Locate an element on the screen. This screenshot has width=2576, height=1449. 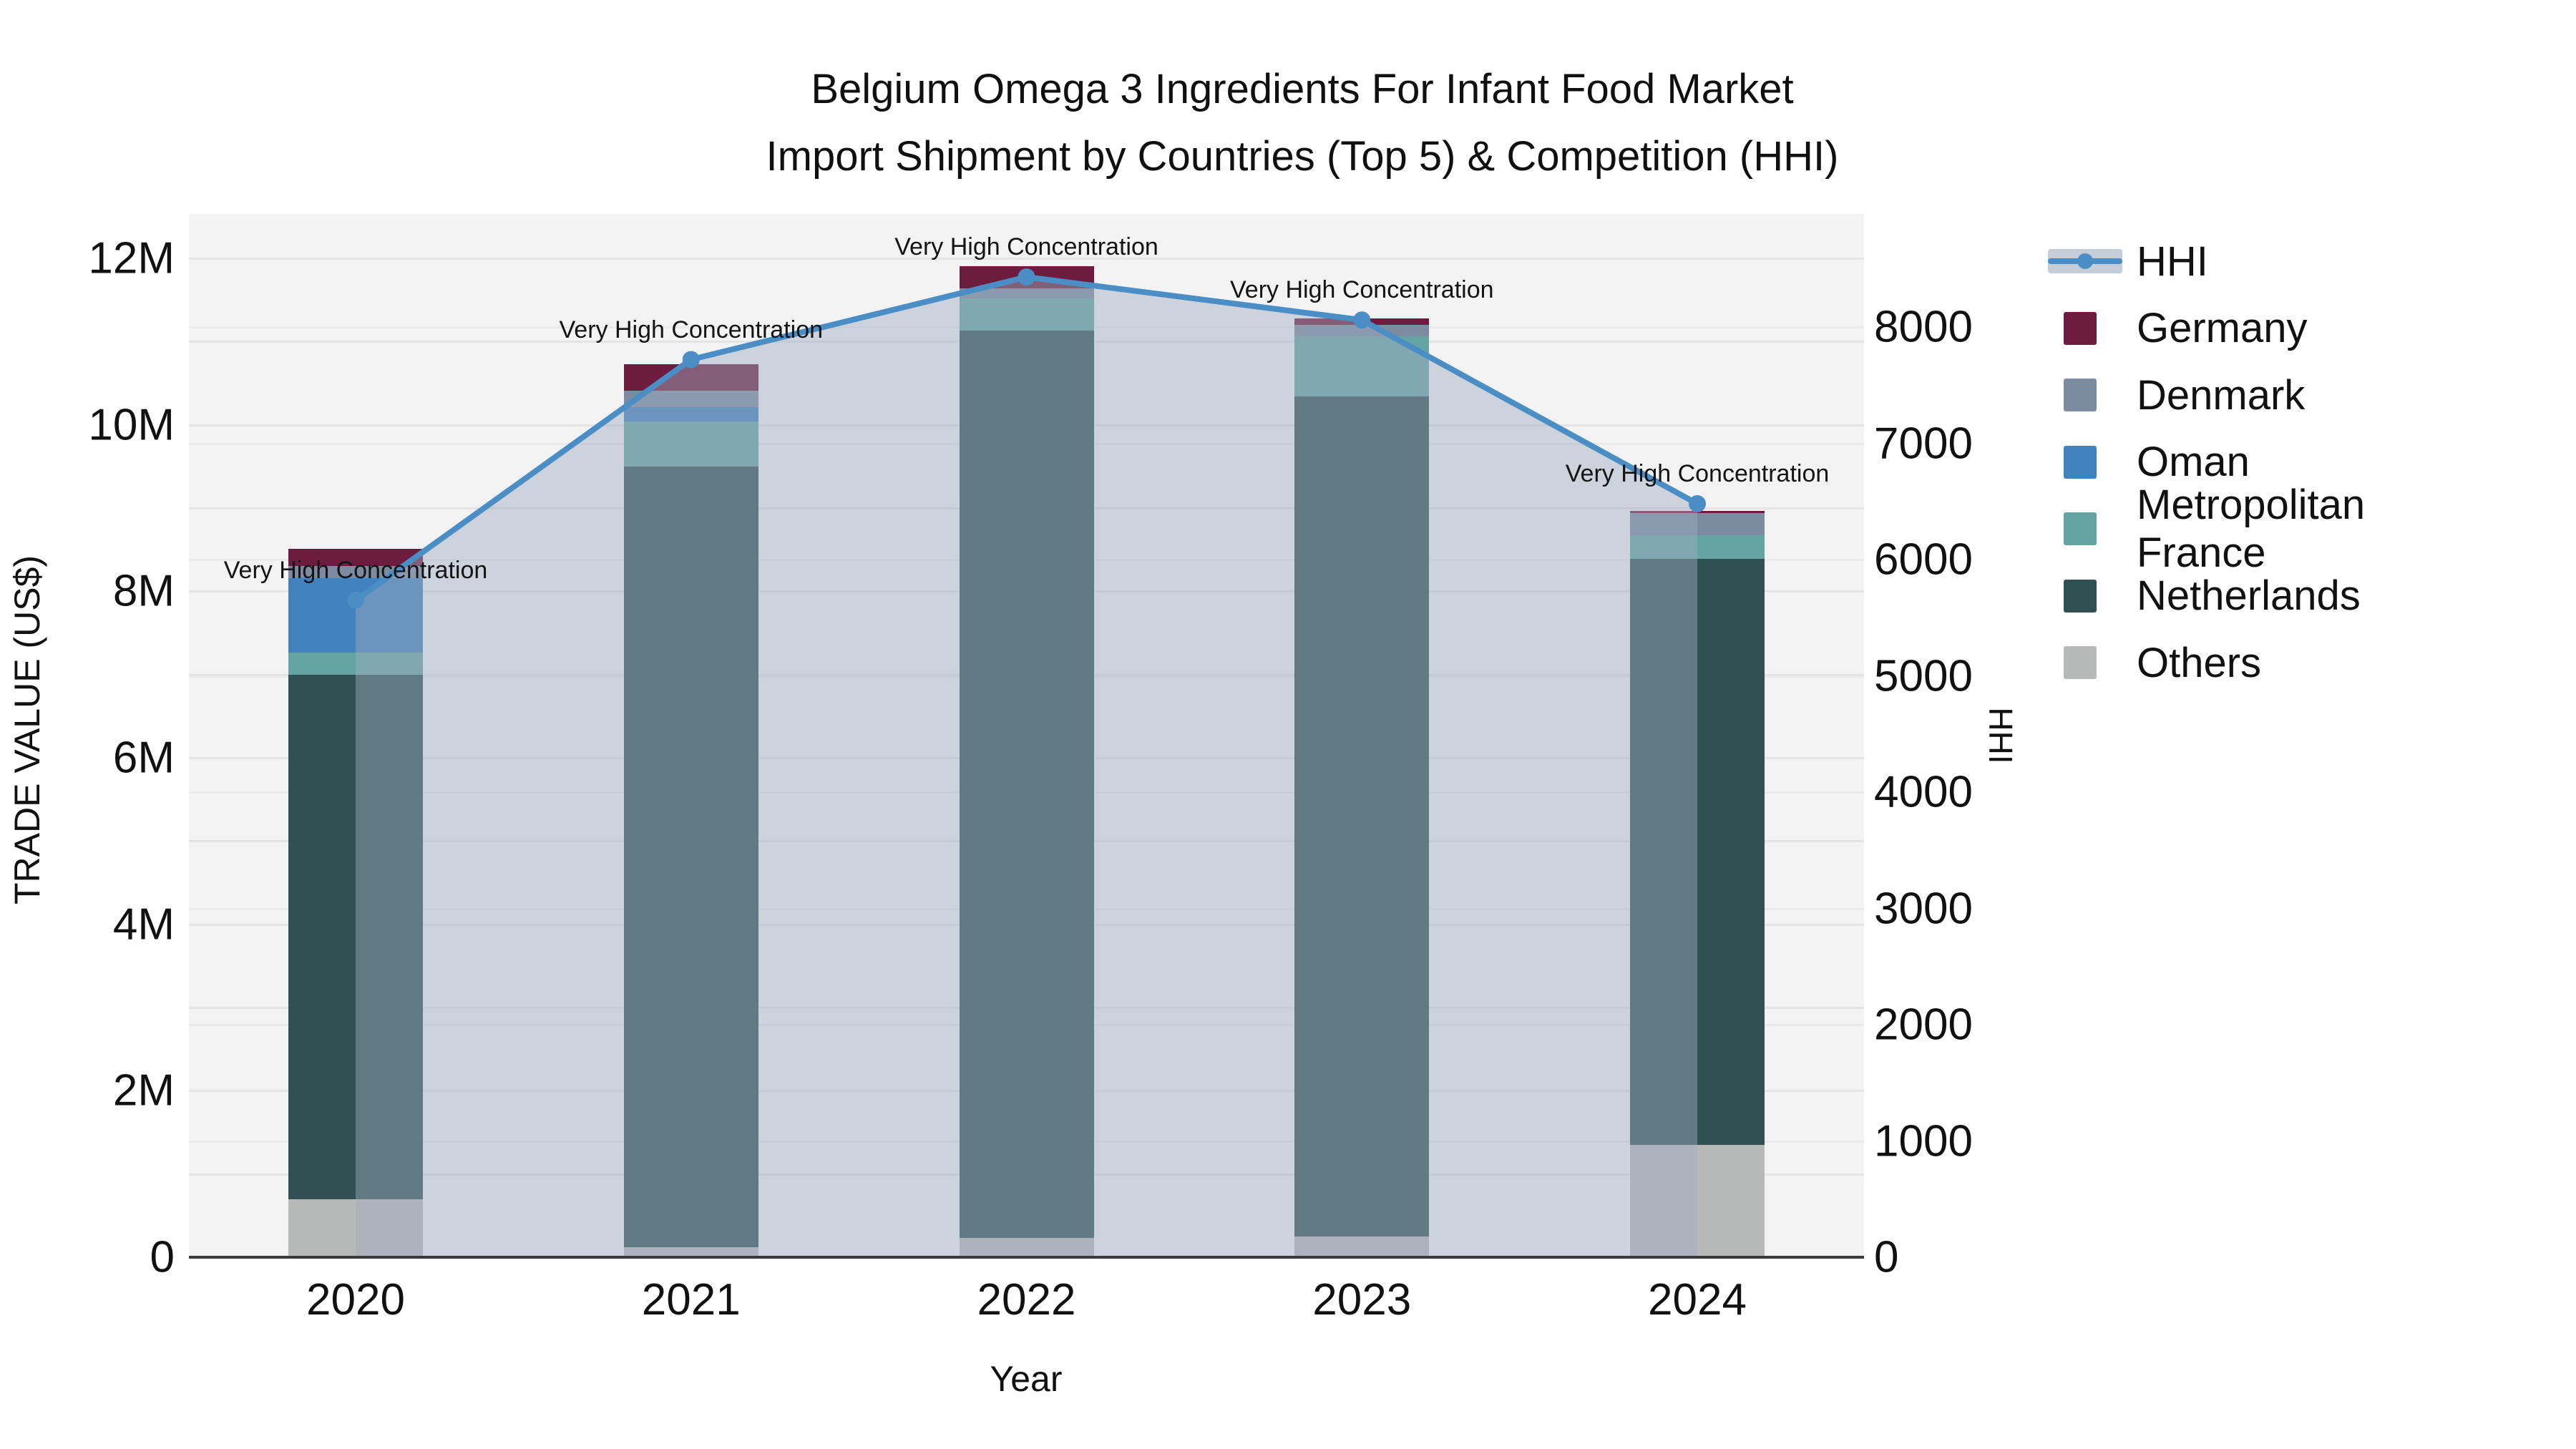
x-tick-2023: 2023 is located at coordinates (1362, 1299).